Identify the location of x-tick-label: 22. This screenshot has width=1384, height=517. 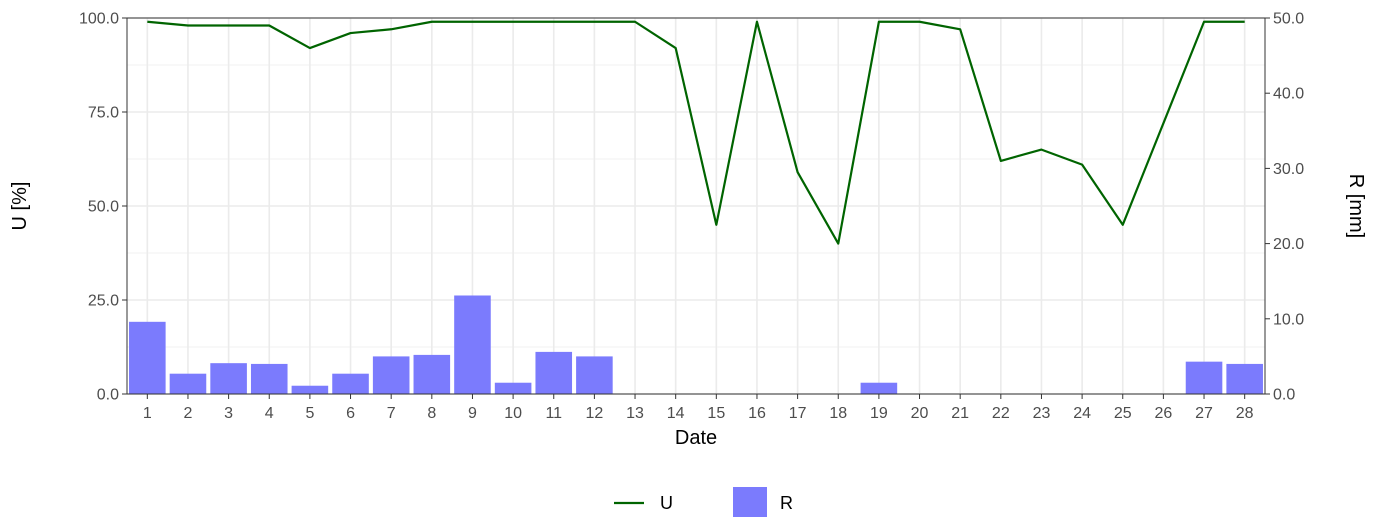
(1001, 413).